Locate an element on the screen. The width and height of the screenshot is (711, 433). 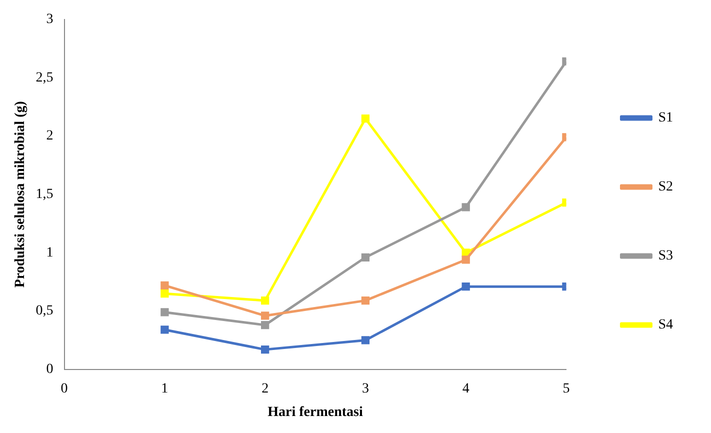
y-tick-label: 0,5 is located at coordinates (45, 311).